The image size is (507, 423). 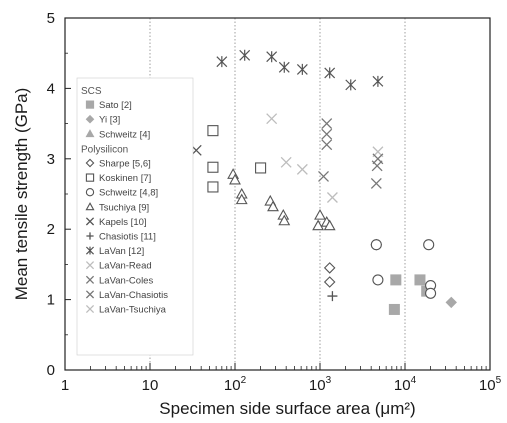 What do you see at coordinates (51, 18) in the screenshot?
I see `y-tick-label: 5` at bounding box center [51, 18].